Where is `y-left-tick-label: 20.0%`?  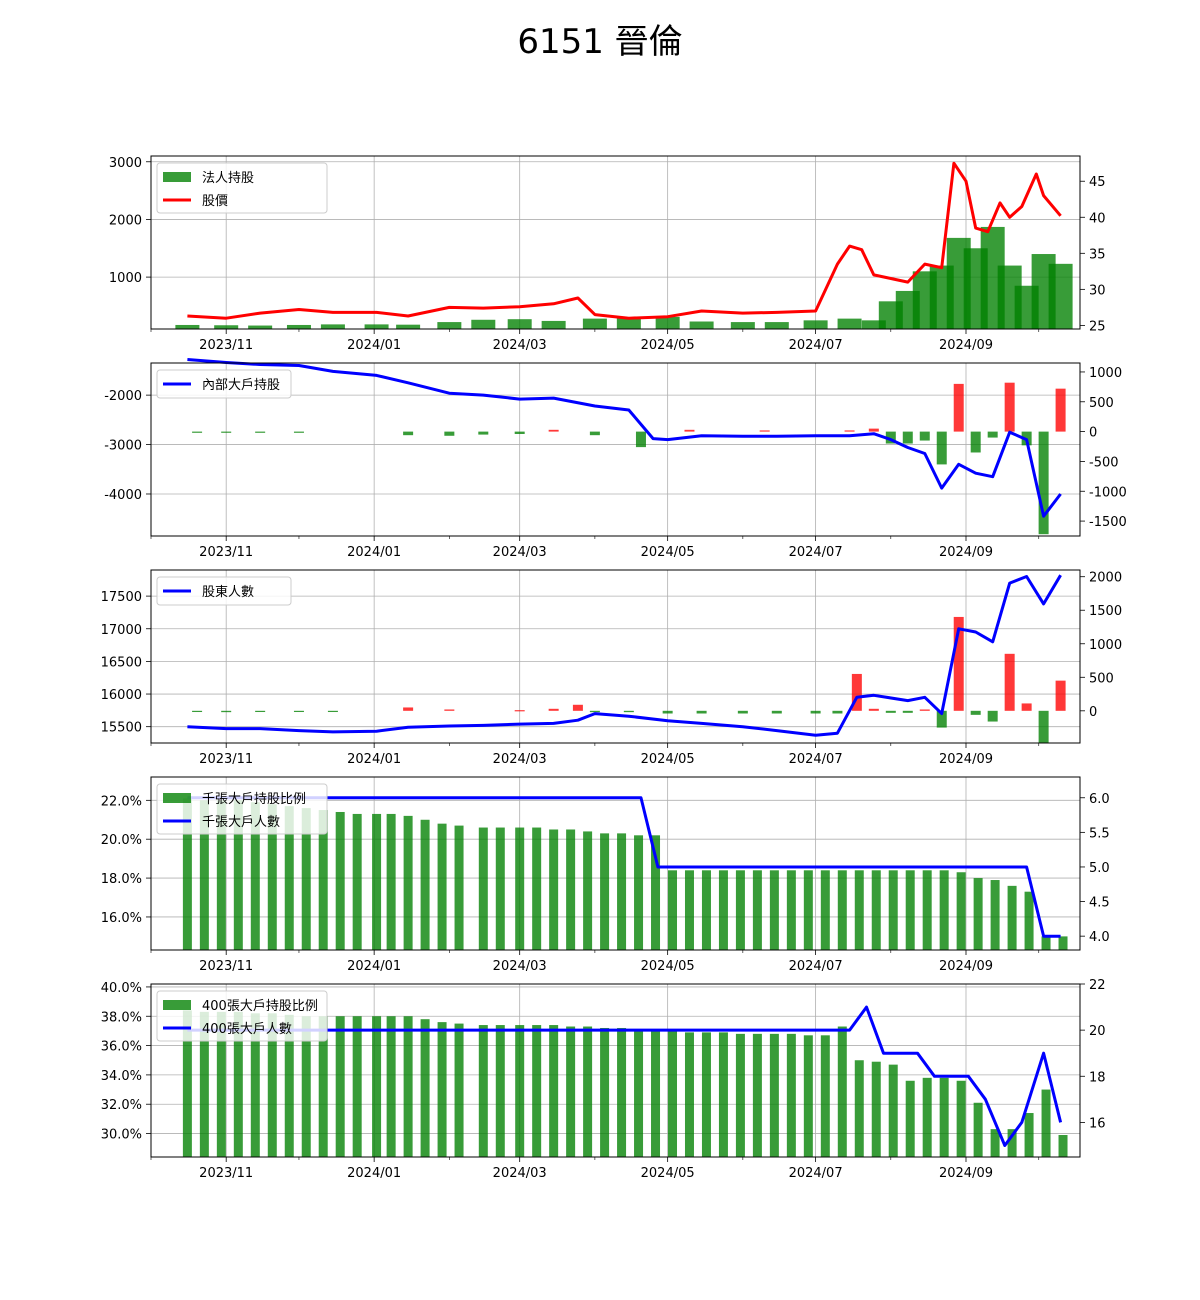
y-left-tick-label: 20.0% is located at coordinates (121, 840).